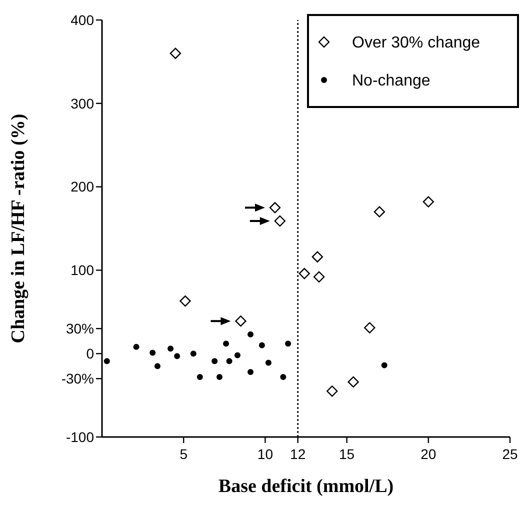 This screenshot has height=508, width=520. What do you see at coordinates (391, 81) in the screenshot?
I see `legend-label: No-change` at bounding box center [391, 81].